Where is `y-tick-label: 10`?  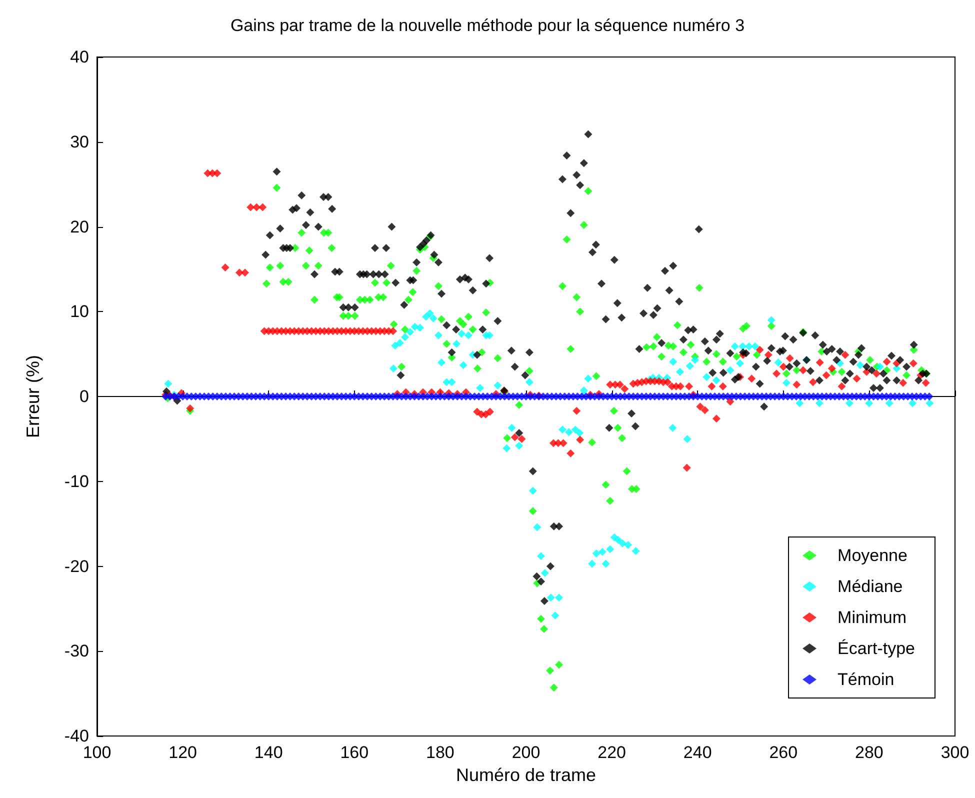 y-tick-label: 10 is located at coordinates (79, 312).